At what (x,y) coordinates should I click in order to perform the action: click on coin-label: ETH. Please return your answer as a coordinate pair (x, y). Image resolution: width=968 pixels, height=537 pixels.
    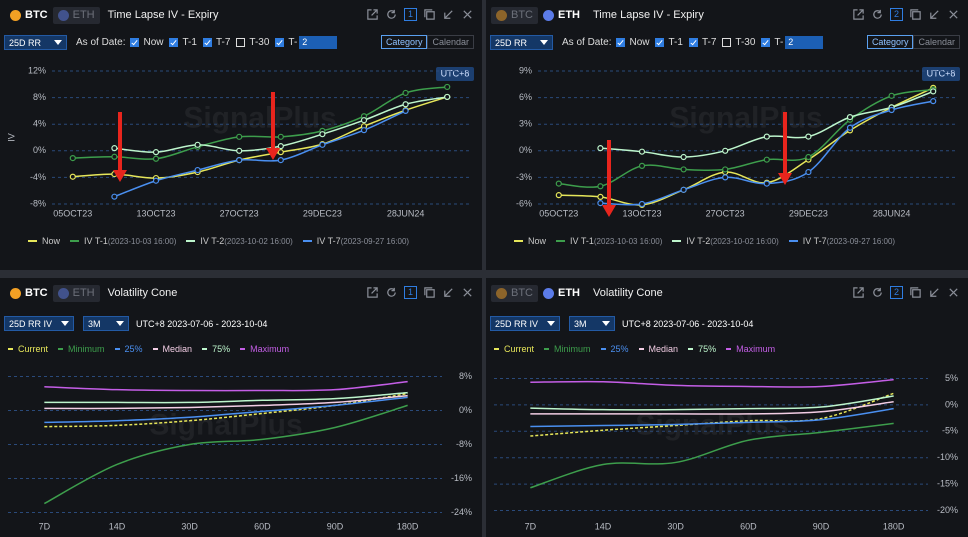
    Looking at the image, I should click on (83, 15).